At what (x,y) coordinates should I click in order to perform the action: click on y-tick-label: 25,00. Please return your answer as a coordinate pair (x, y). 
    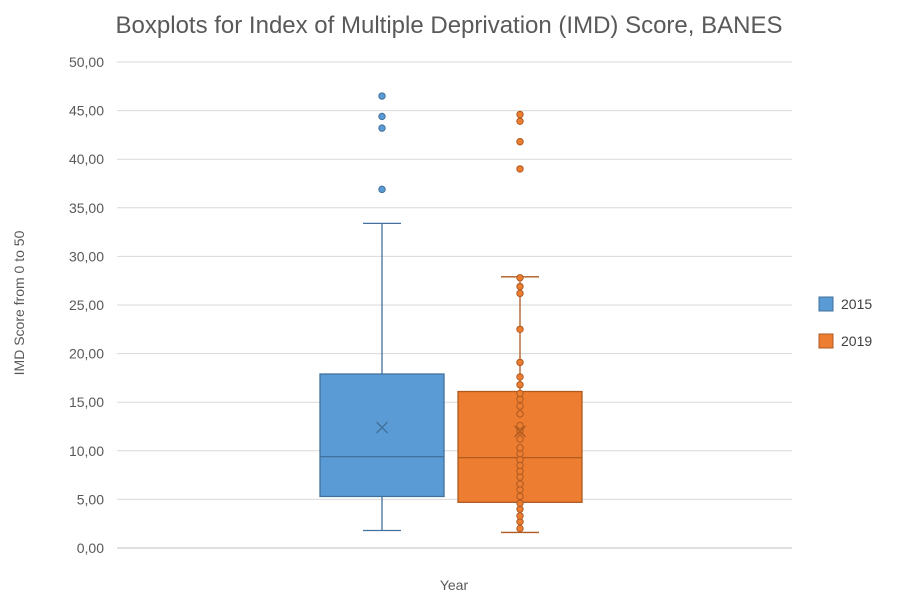
    Looking at the image, I should click on (86, 305).